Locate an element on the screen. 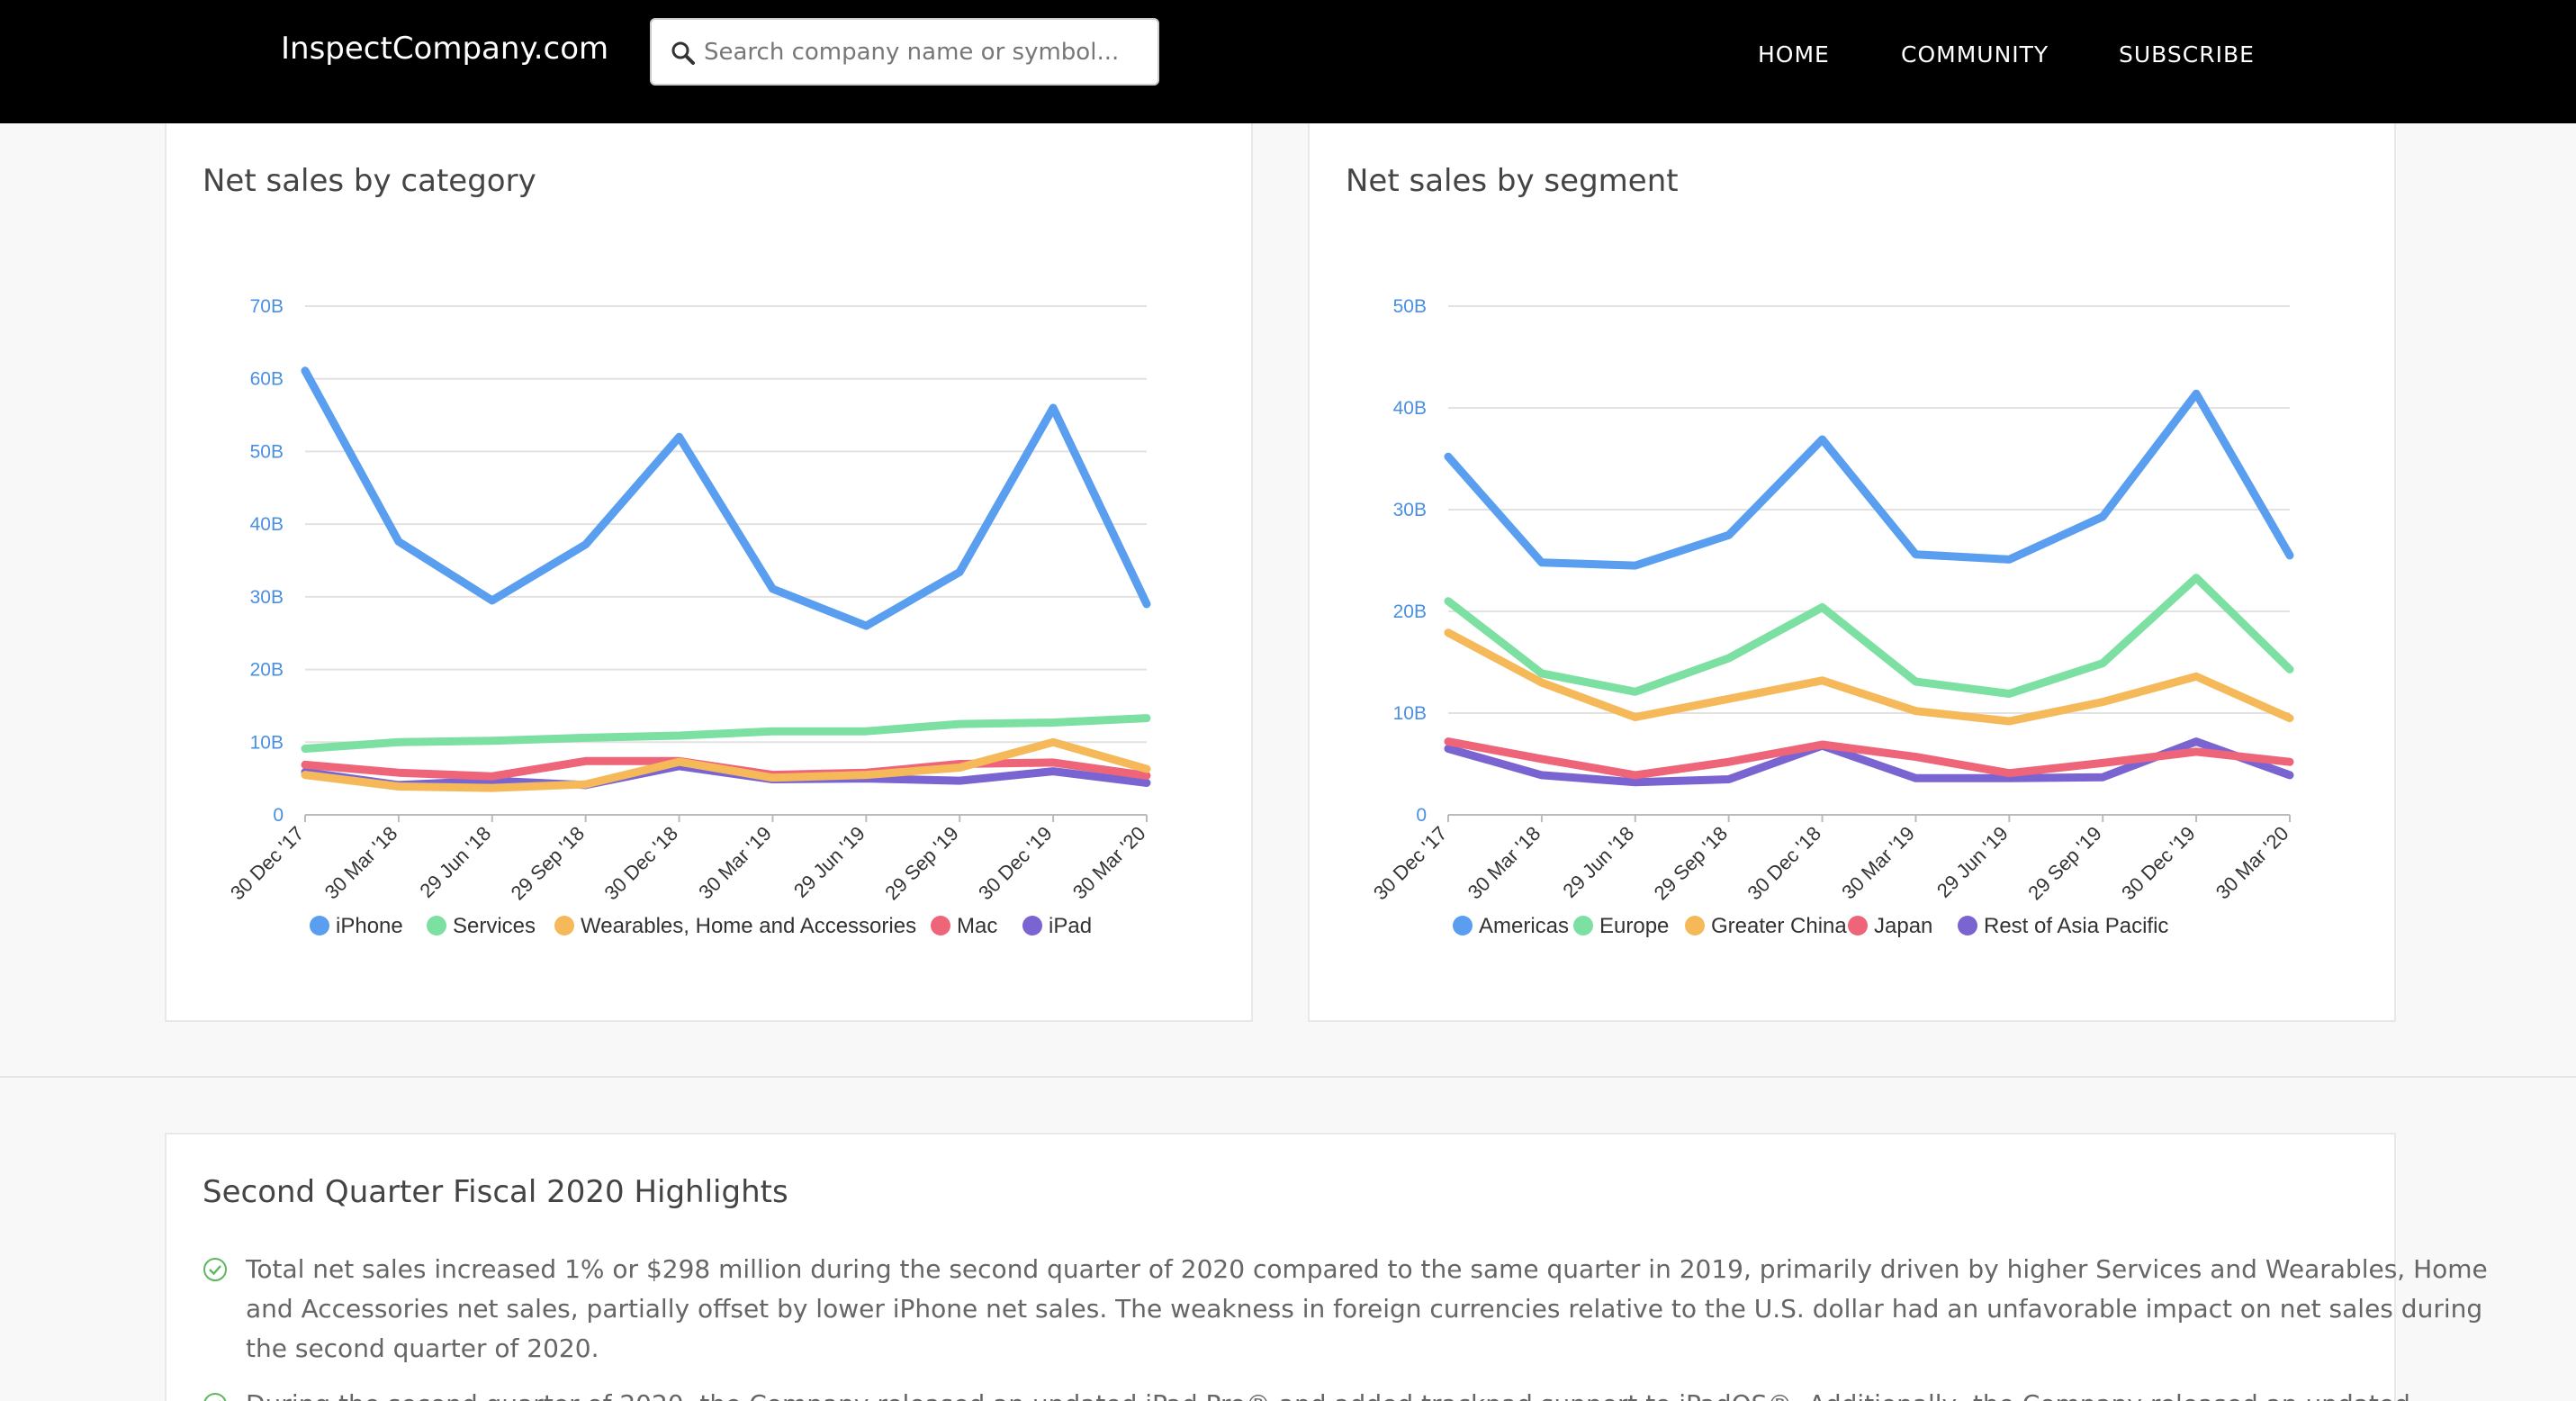 Image resolution: width=2576 pixels, height=1401 pixels. legend-label: Services is located at coordinates (494, 926).